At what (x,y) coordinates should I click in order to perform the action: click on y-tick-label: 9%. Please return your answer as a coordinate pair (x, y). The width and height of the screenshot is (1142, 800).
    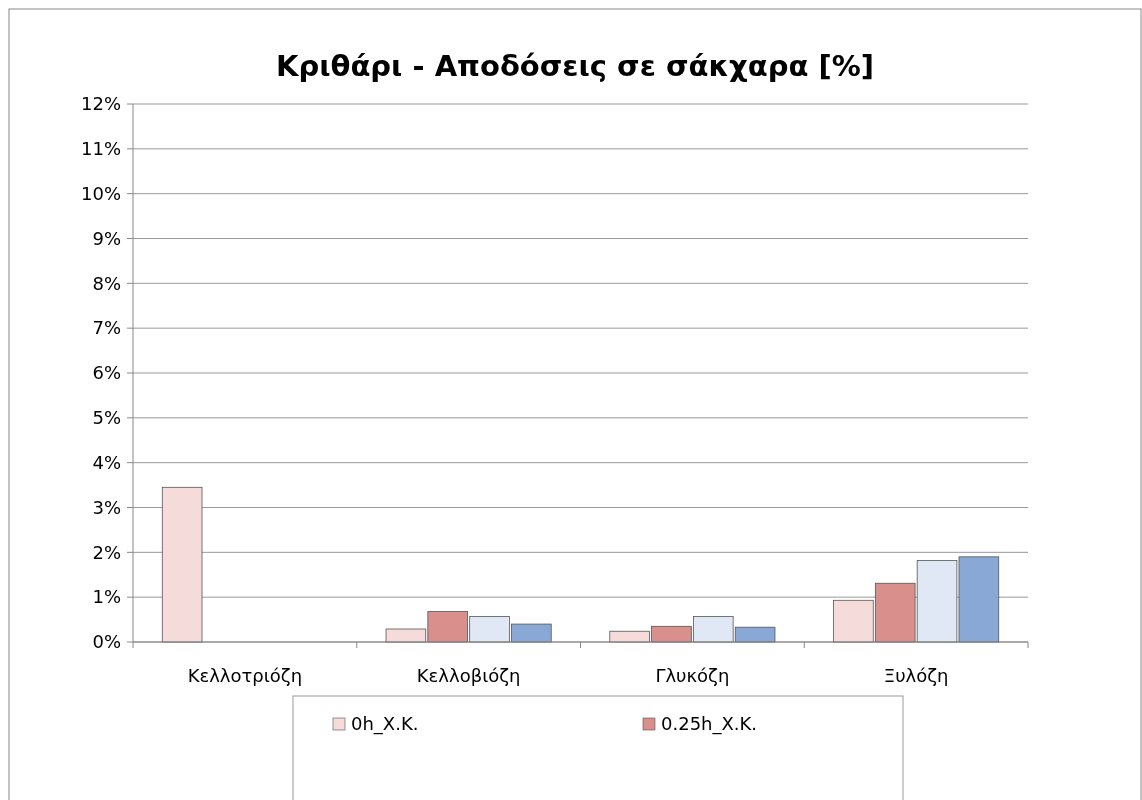
    Looking at the image, I should click on (106, 238).